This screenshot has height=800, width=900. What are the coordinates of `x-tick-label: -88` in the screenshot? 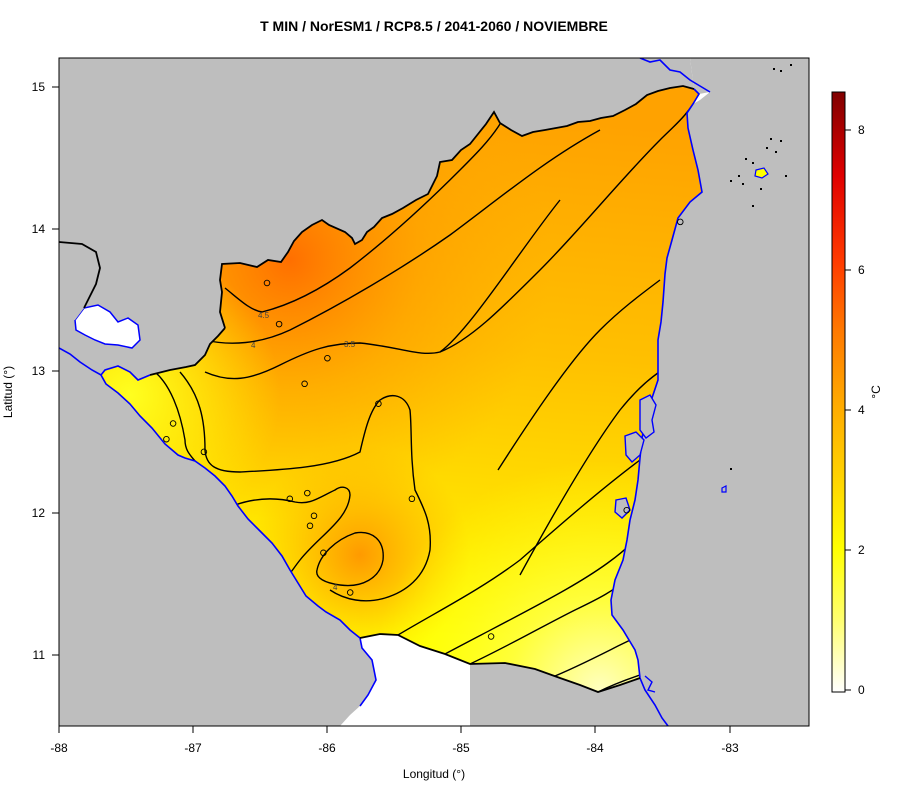 It's located at (59, 748).